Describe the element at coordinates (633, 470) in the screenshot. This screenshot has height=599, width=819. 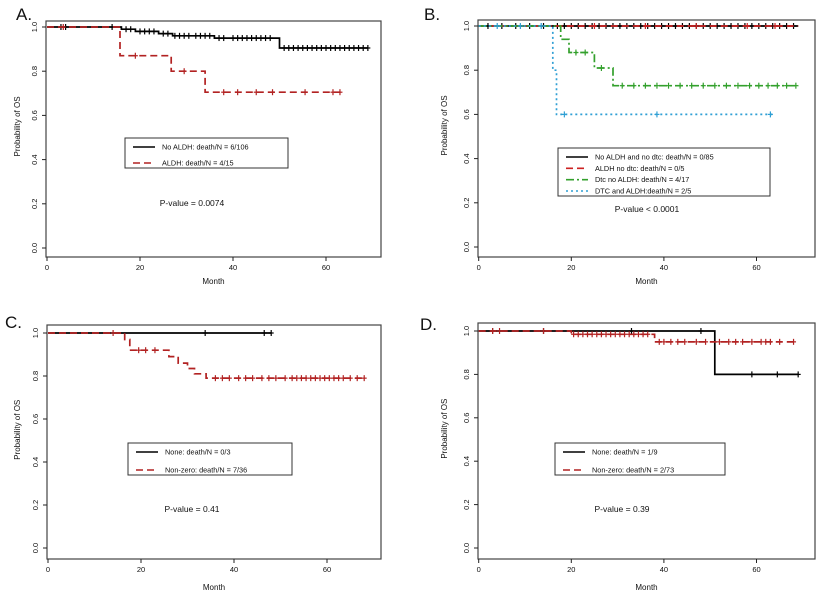
I see `legend-label: Non-zero: death/N = 2/73` at that location.